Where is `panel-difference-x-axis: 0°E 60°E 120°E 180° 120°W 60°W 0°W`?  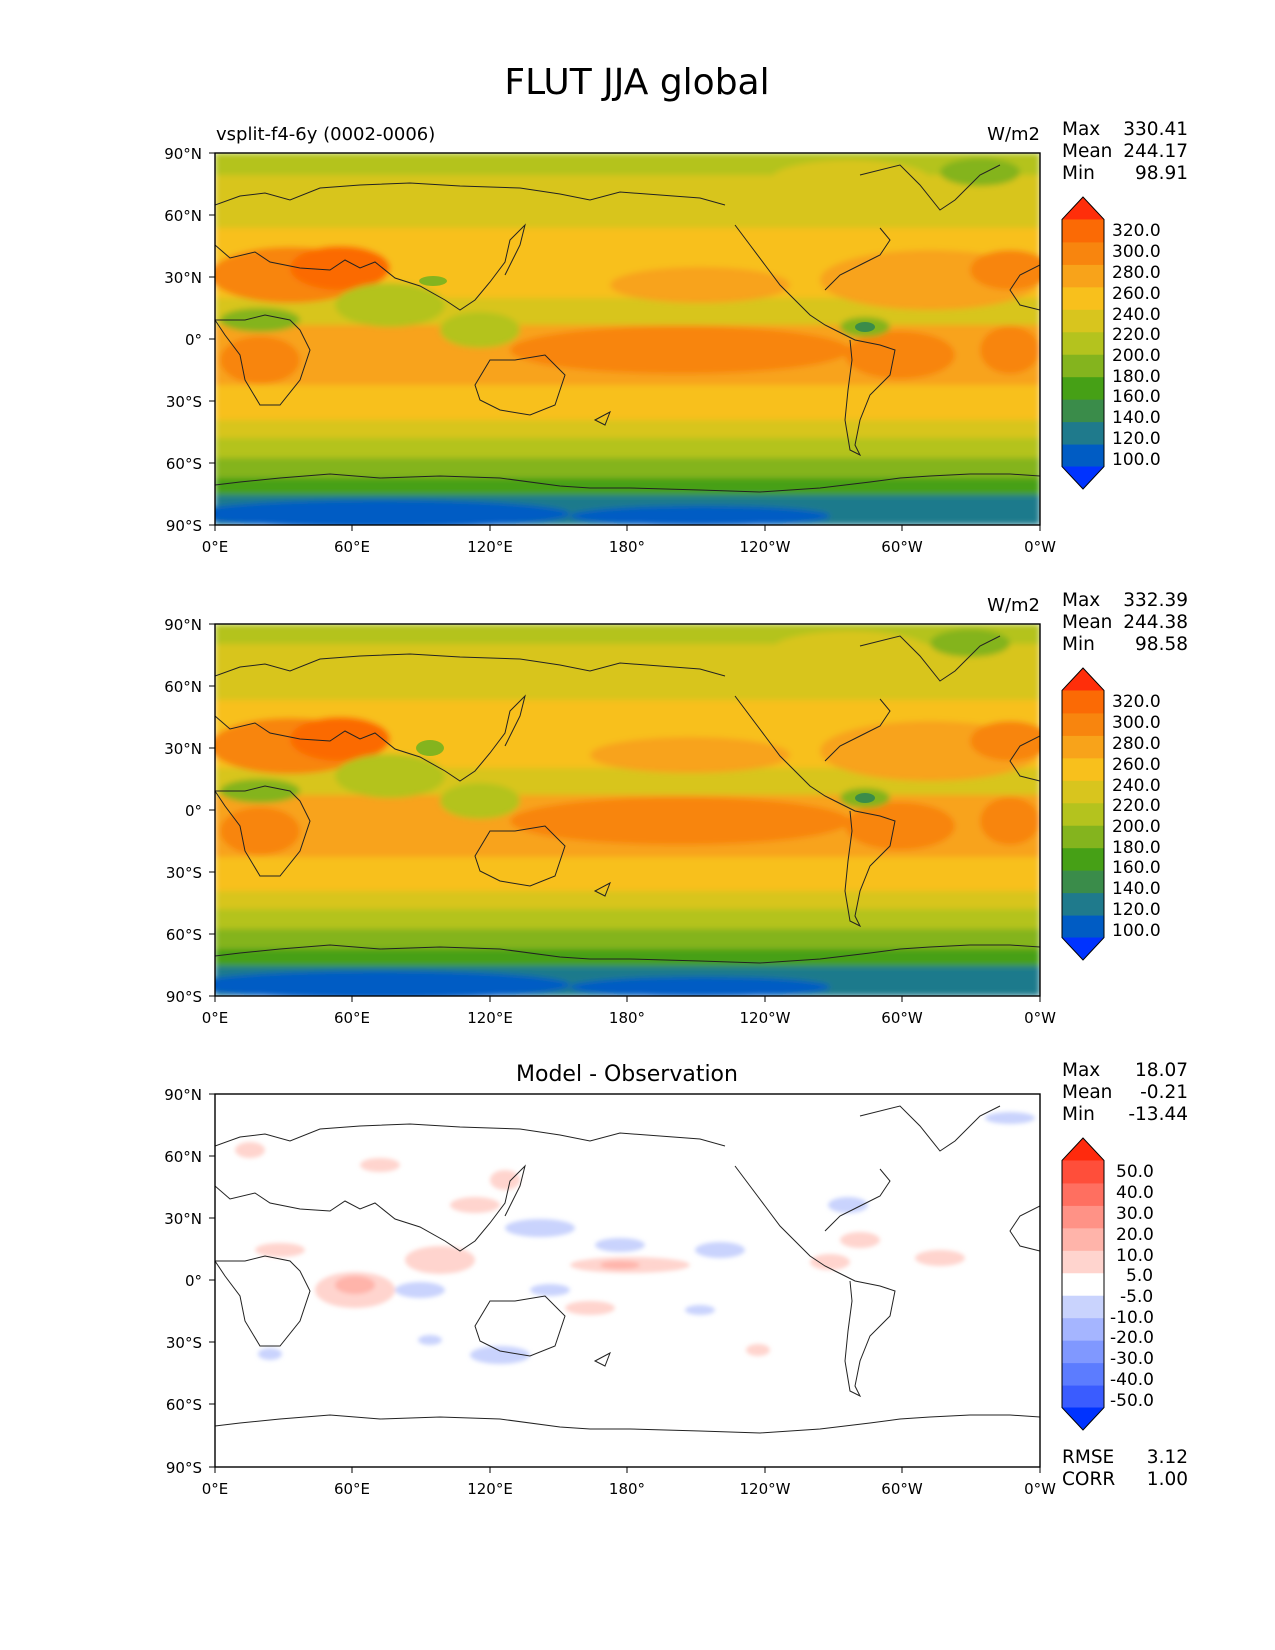 panel-difference-x-axis: 0°E 60°E 120°E 180° 120°W 60°W 0°W is located at coordinates (629, 1482).